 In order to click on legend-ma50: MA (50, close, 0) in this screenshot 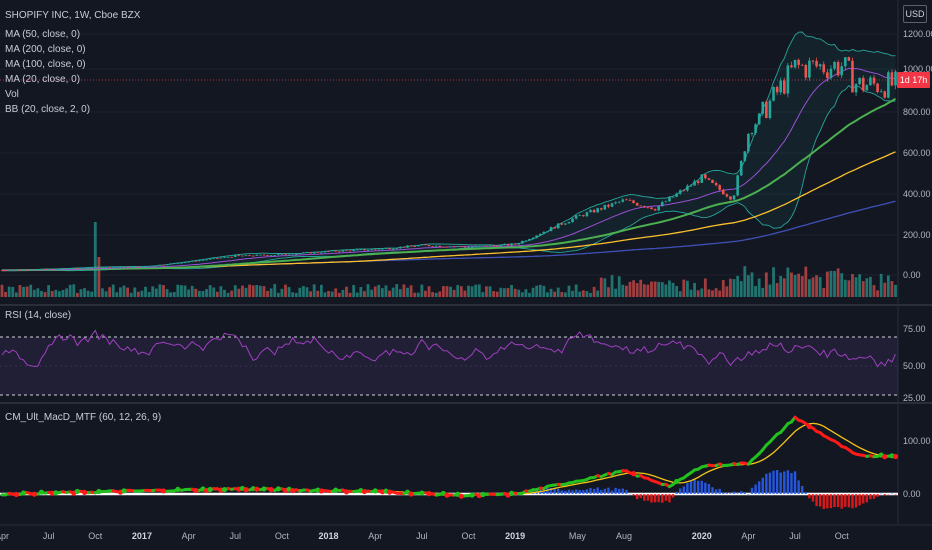, I will do `click(43, 34)`.